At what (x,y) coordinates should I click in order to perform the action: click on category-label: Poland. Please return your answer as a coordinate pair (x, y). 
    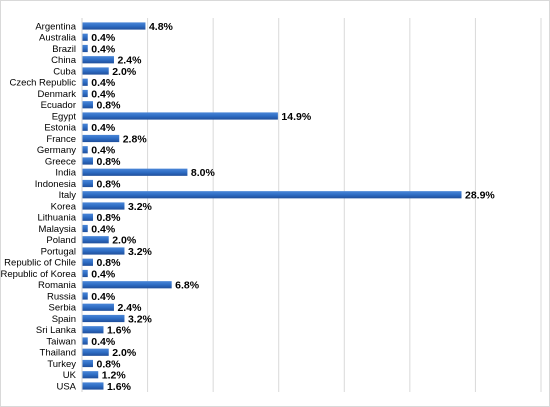
    Looking at the image, I should click on (61, 240).